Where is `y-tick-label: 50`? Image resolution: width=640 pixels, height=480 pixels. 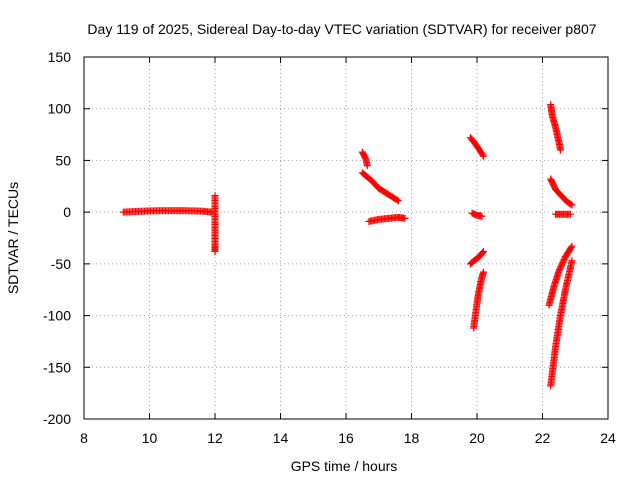 y-tick-label: 50 is located at coordinates (63, 160).